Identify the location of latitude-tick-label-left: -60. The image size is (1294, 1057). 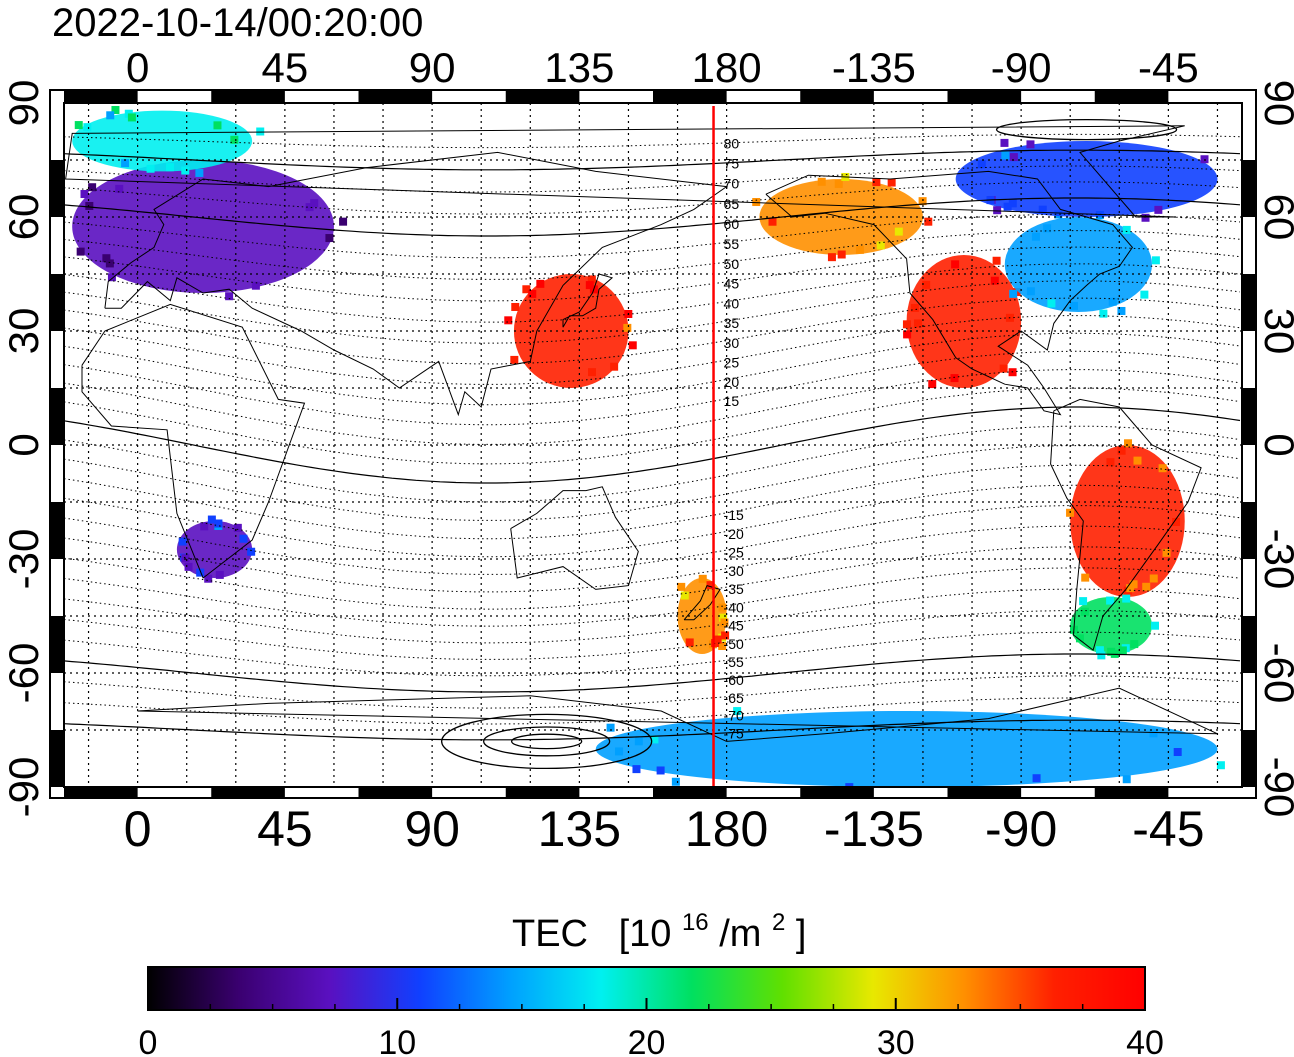
(23, 673).